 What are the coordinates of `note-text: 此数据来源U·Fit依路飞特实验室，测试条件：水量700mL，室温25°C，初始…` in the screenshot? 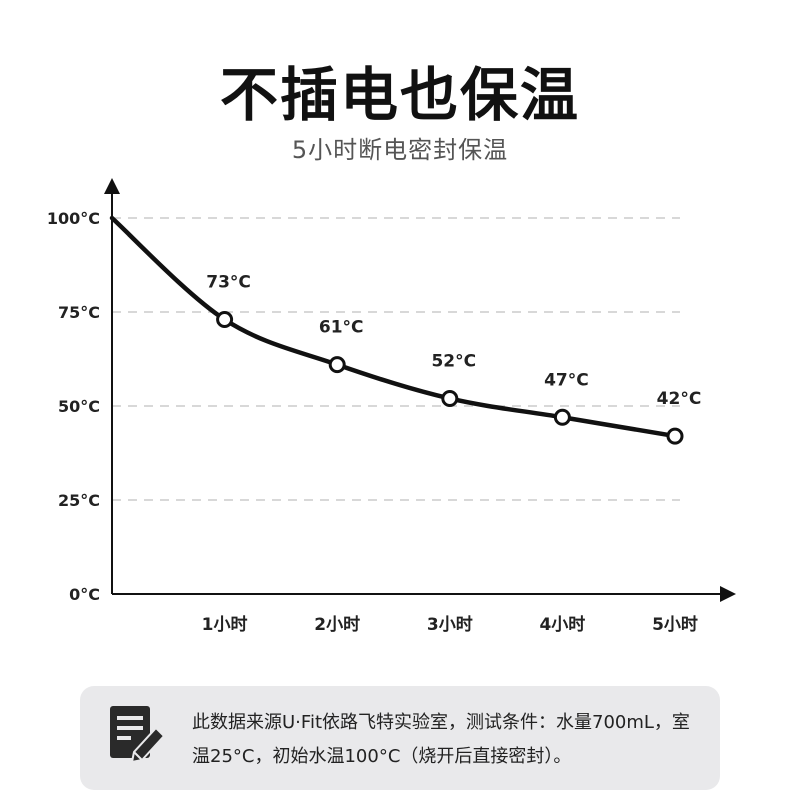 It's located at (441, 739).